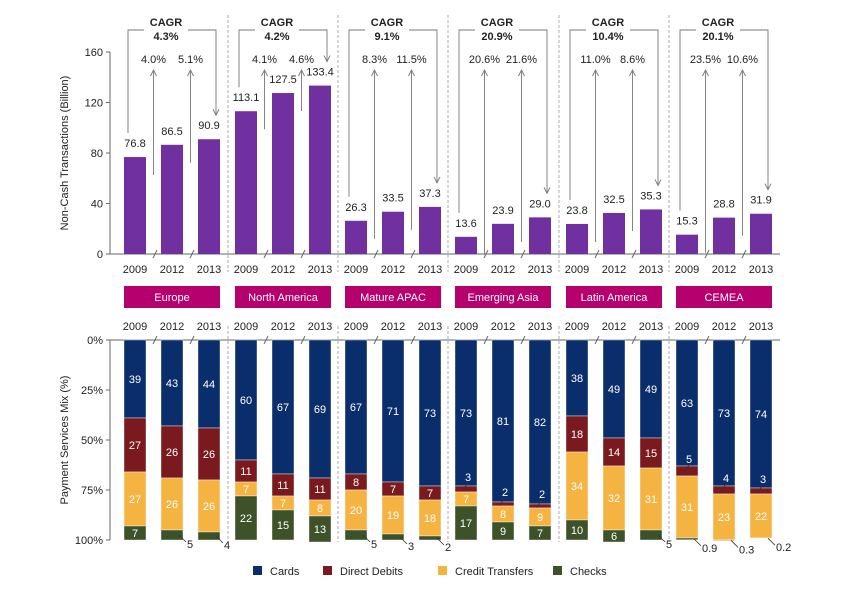 The width and height of the screenshot is (868, 596). I want to click on top-bar-value-label: 76.8, so click(134, 144).